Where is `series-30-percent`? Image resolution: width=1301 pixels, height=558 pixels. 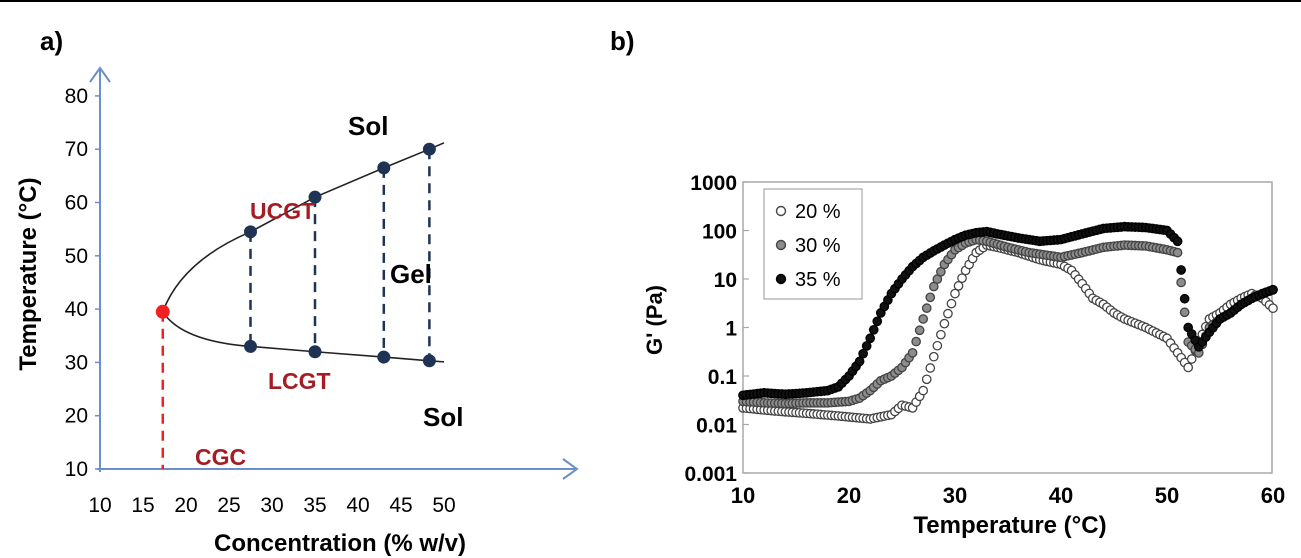 series-30-percent is located at coordinates (1008, 321).